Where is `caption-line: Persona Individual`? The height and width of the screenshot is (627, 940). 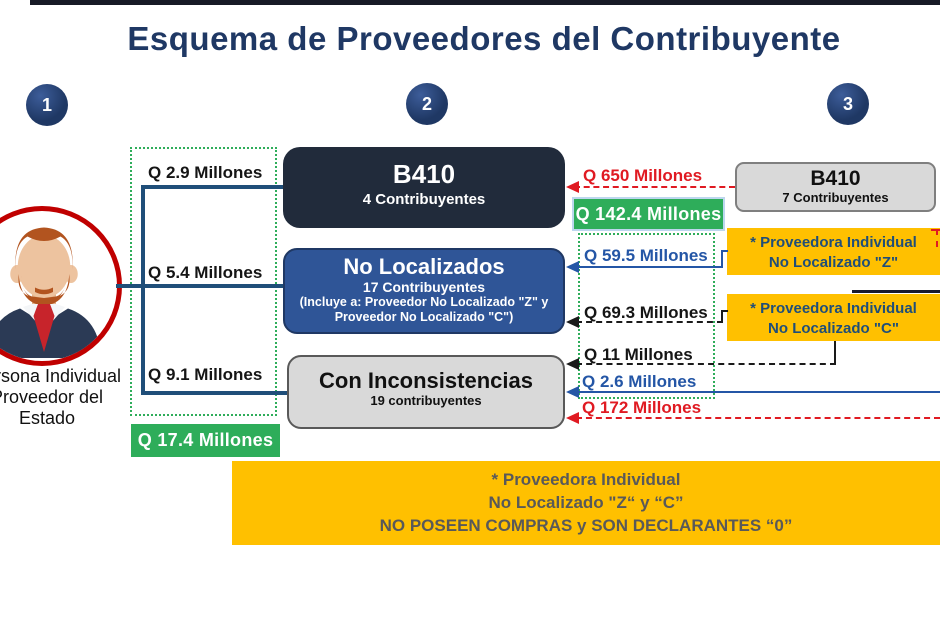 caption-line: Persona Individual is located at coordinates (61, 376).